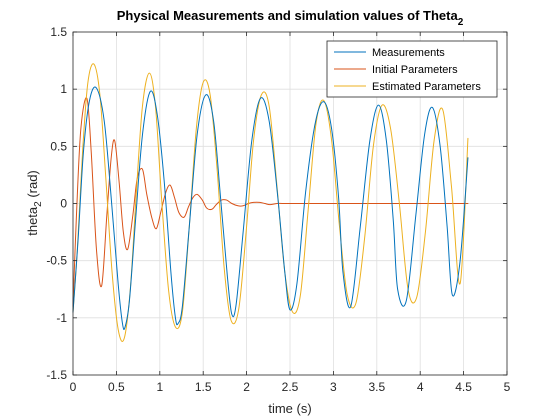 The height and width of the screenshot is (420, 560). Describe the element at coordinates (32, 221) in the screenshot. I see `y-axis-label-text: theta` at that location.